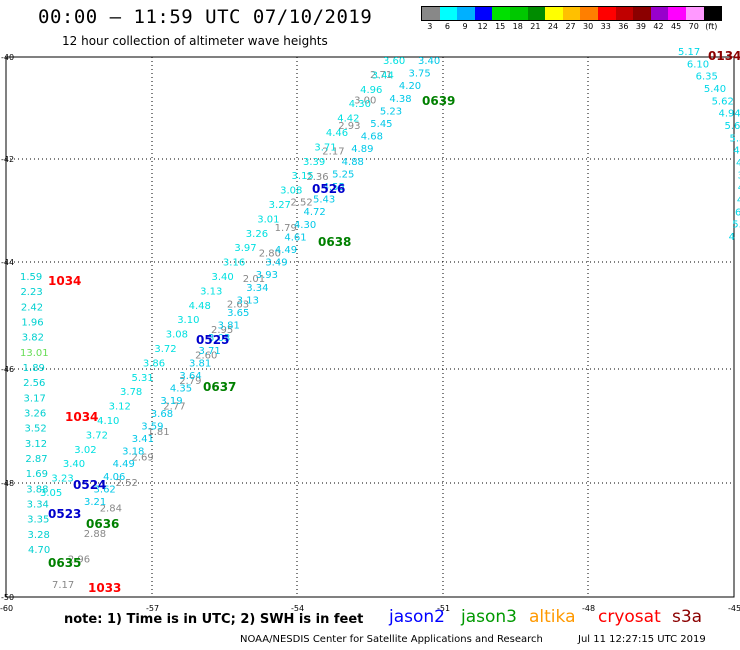 This screenshot has width=740, height=650. Describe the element at coordinates (535, 26) in the screenshot. I see `legend-label: 21` at that location.